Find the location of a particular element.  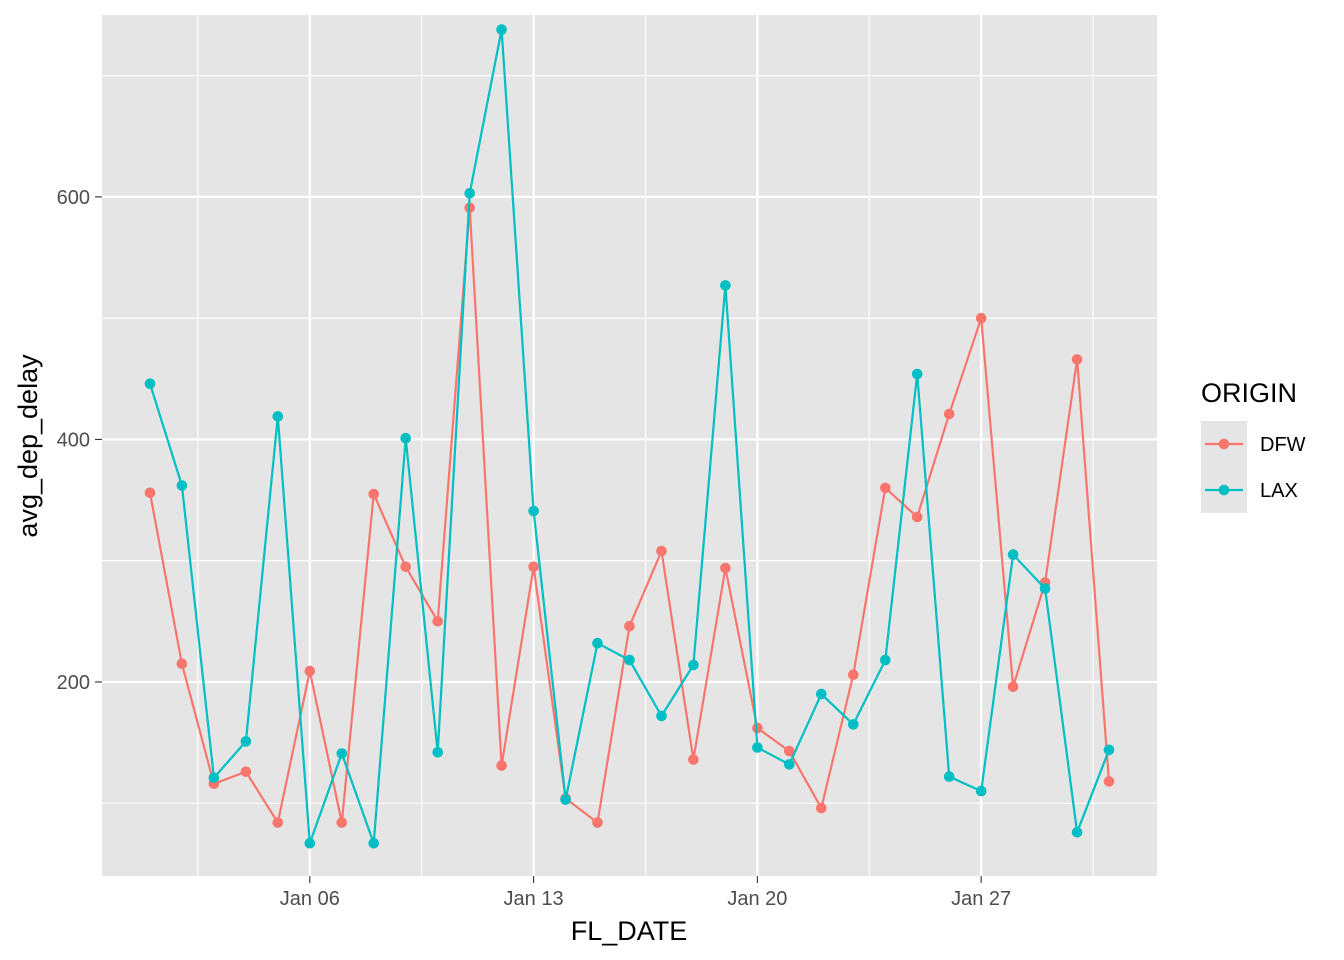

legend-item-lax: LAX is located at coordinates (1249, 490).